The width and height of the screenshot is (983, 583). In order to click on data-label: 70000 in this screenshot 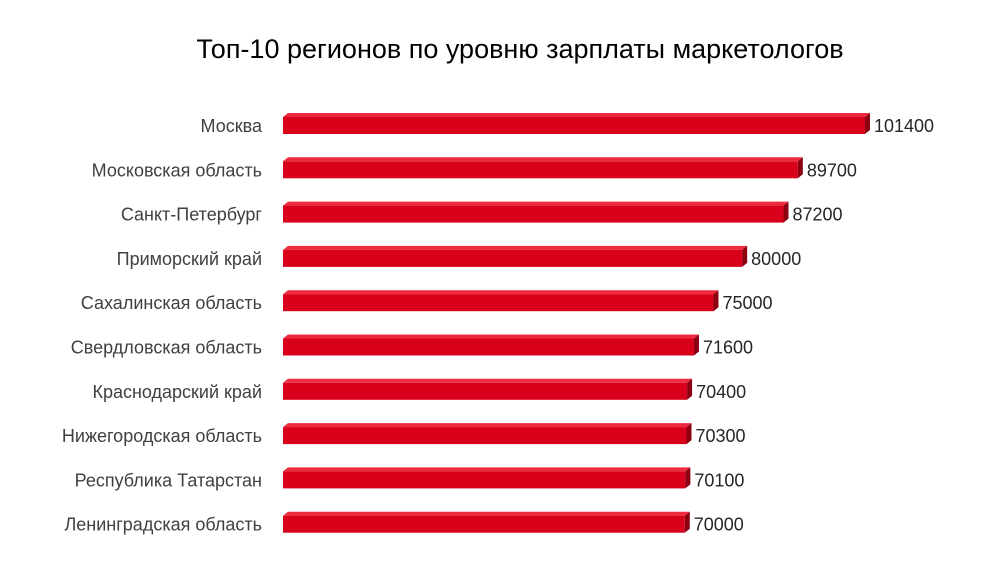, I will do `click(719, 525)`.